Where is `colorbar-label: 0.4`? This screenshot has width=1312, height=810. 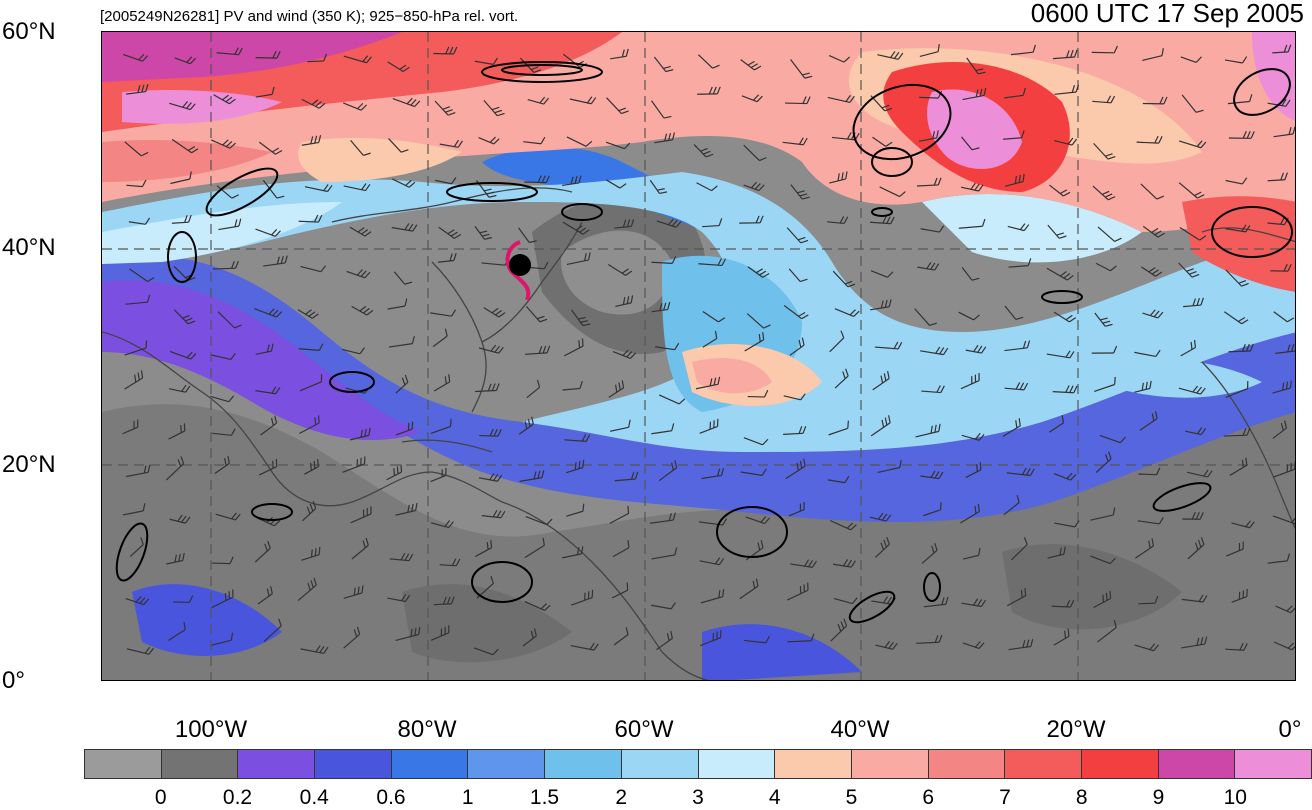
colorbar-label: 0.4 is located at coordinates (314, 797).